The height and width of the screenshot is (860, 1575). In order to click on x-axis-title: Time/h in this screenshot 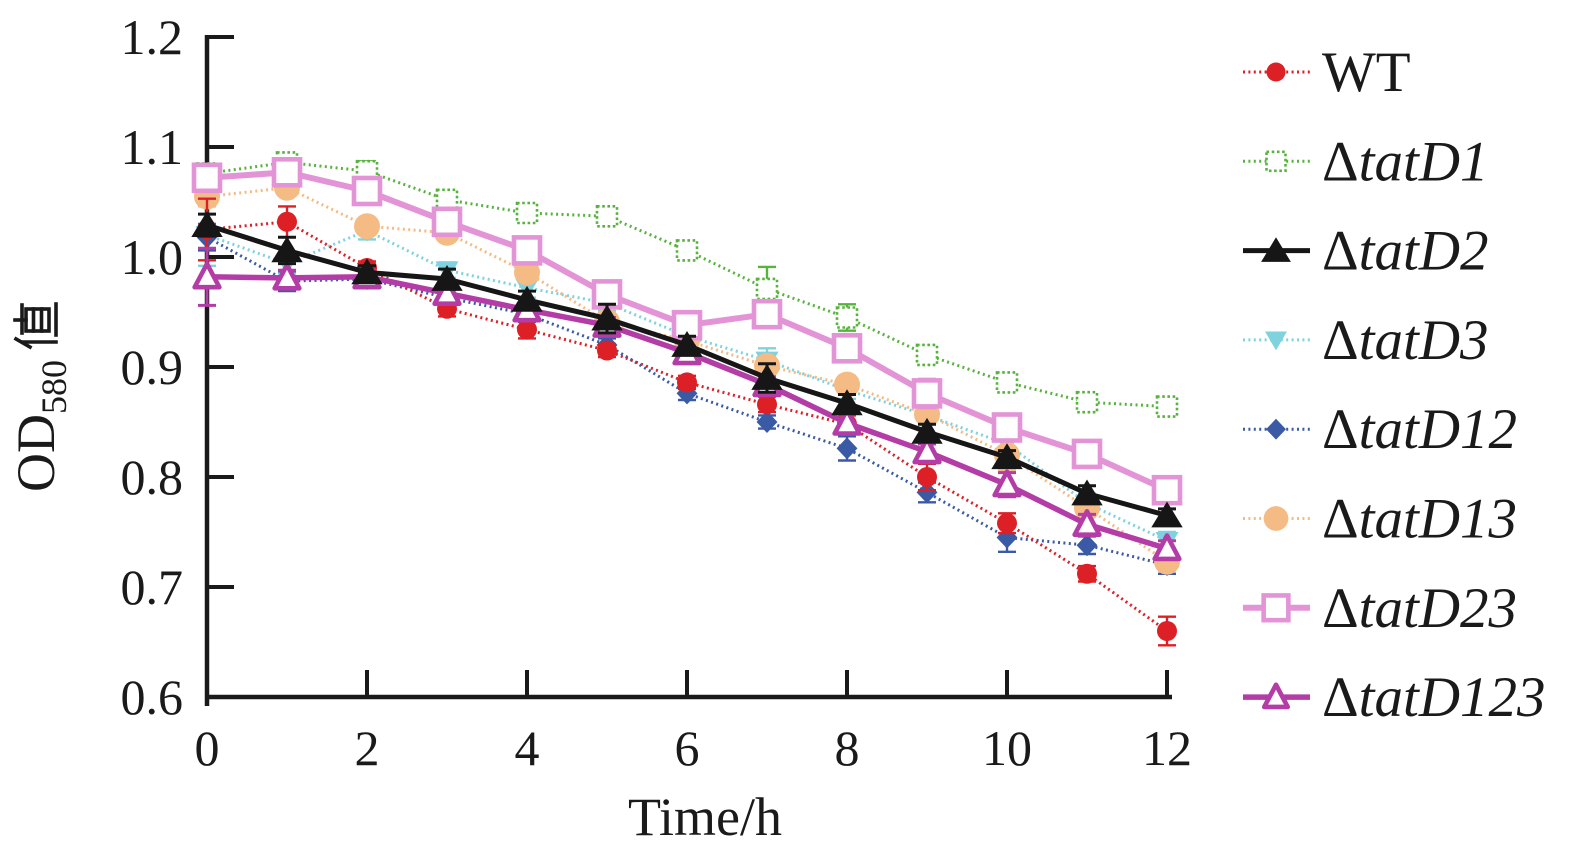, I will do `click(705, 817)`.